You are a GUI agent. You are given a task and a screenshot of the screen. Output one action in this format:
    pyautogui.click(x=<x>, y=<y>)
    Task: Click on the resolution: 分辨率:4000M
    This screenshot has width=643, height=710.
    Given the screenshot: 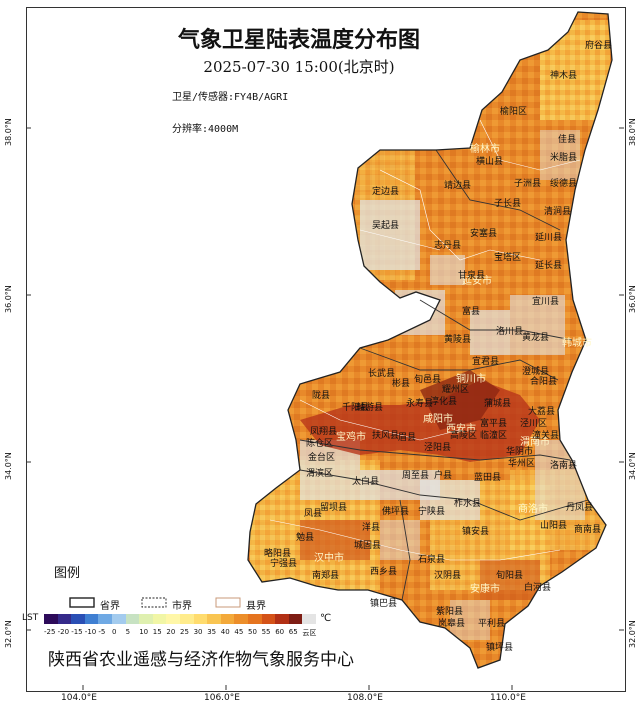 What is the action you would take?
    pyautogui.click(x=205, y=129)
    